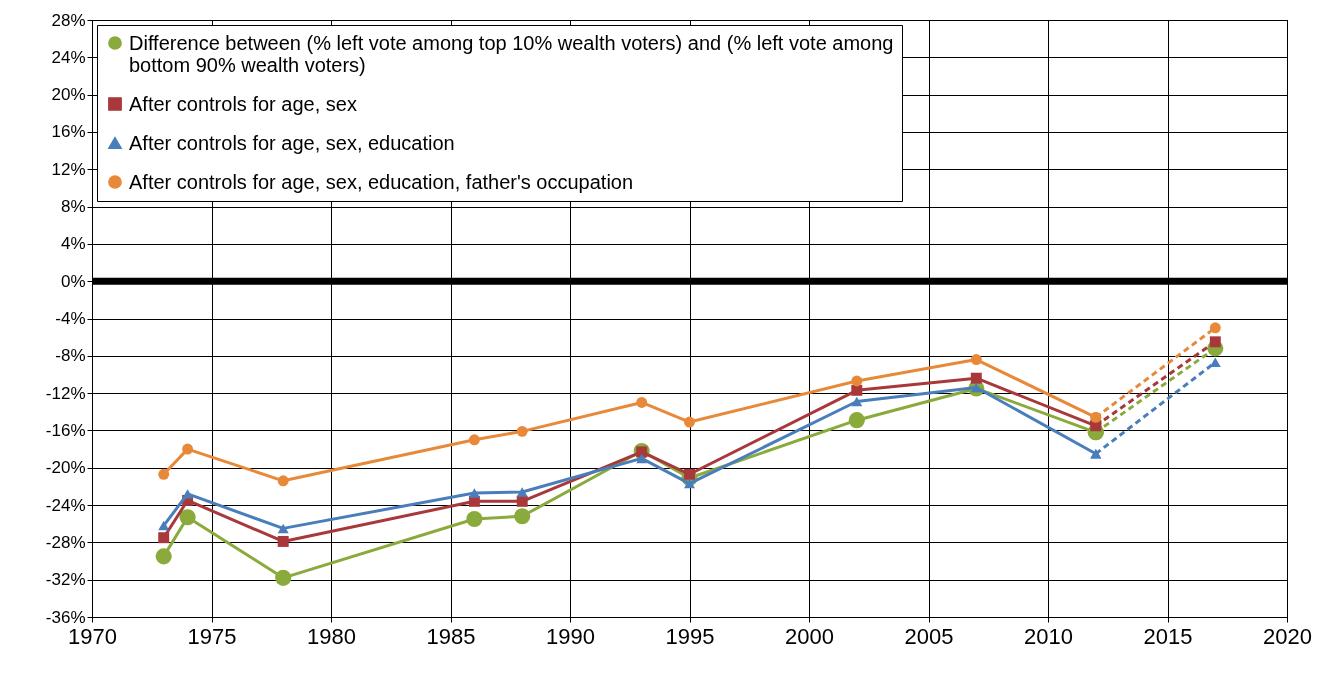  Describe the element at coordinates (73, 207) in the screenshot. I see `y-tick-label: 8%` at that location.